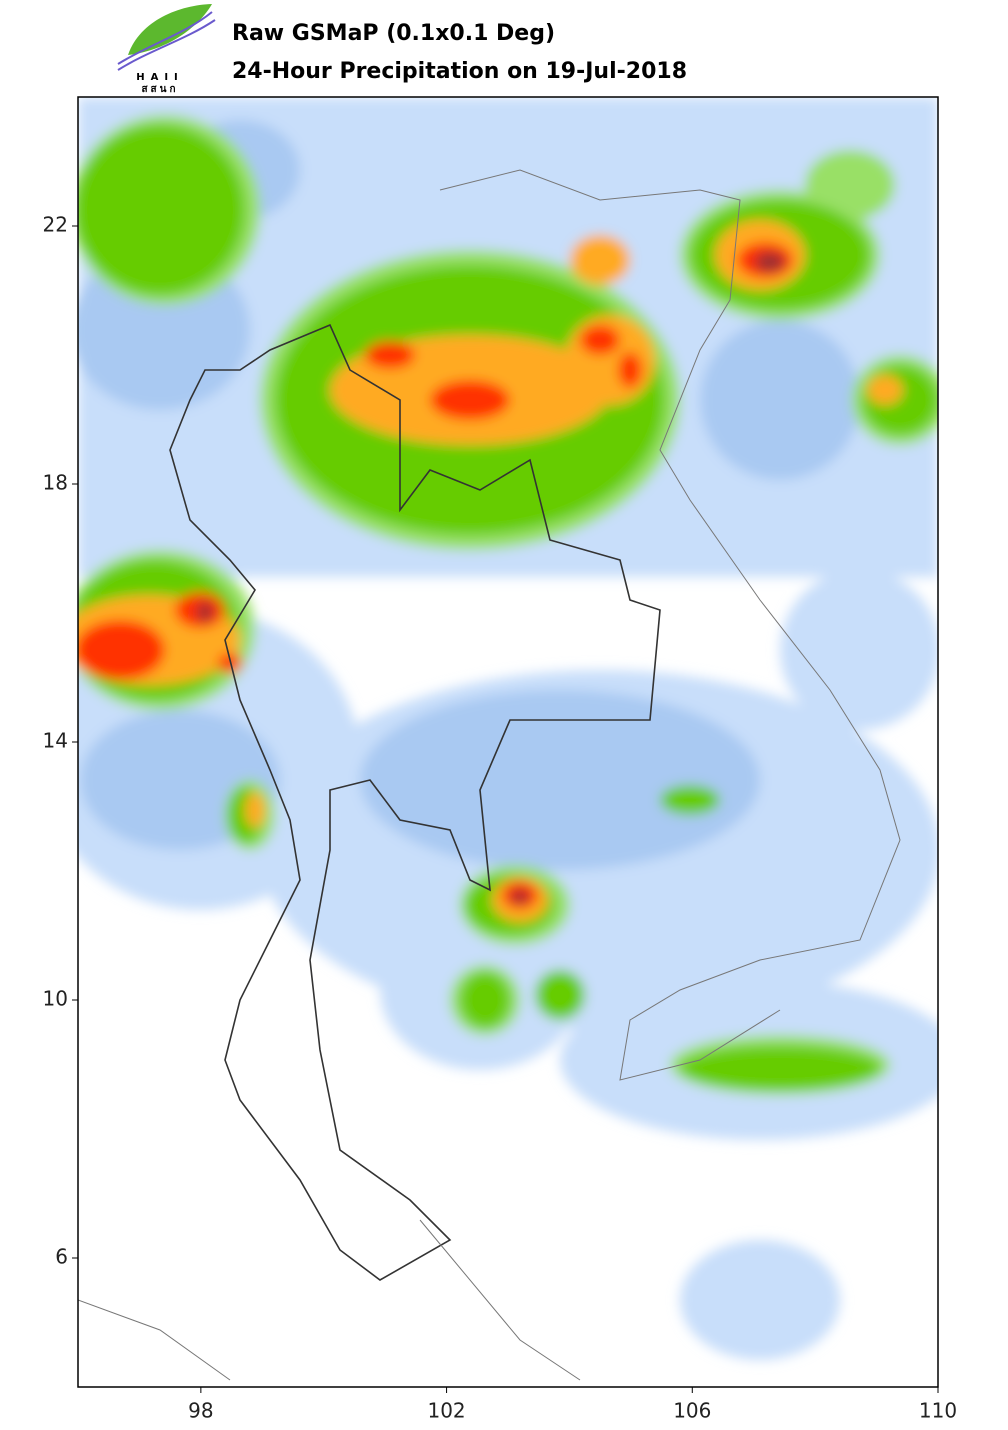 The image size is (1008, 1430). What do you see at coordinates (55, 483) in the screenshot?
I see `y-tick-label: 18` at bounding box center [55, 483].